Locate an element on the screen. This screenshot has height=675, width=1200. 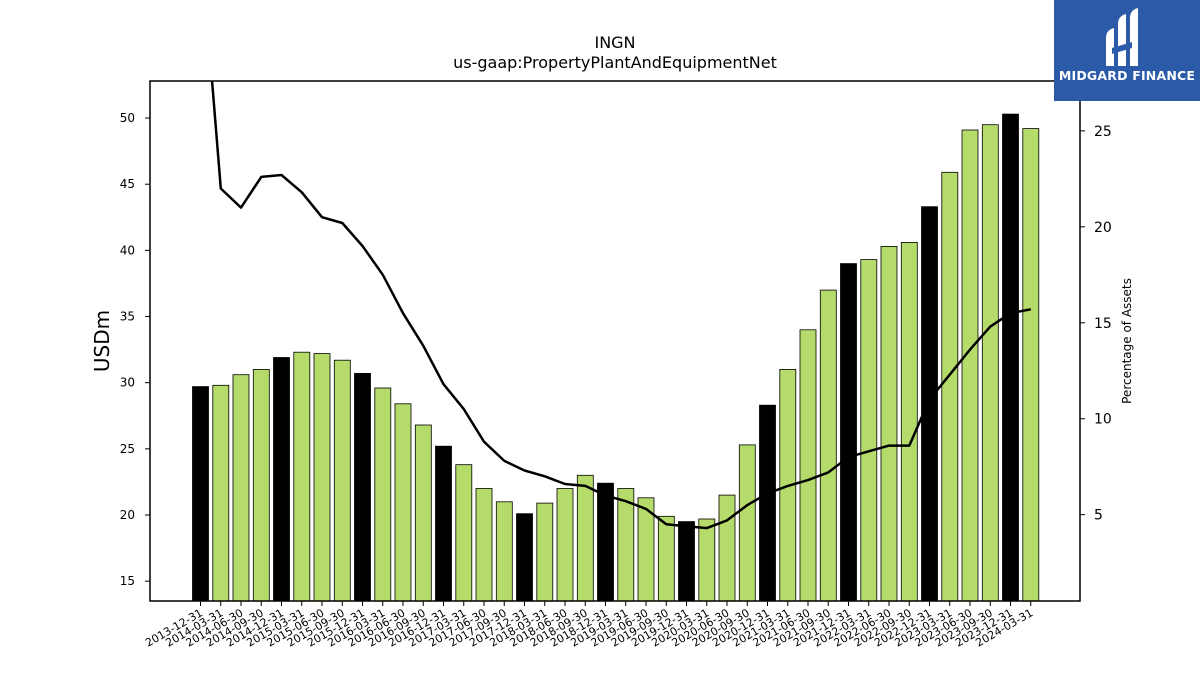
midgard-finance-logo: MIDGARD FINANCE is located at coordinates (1127, 50).